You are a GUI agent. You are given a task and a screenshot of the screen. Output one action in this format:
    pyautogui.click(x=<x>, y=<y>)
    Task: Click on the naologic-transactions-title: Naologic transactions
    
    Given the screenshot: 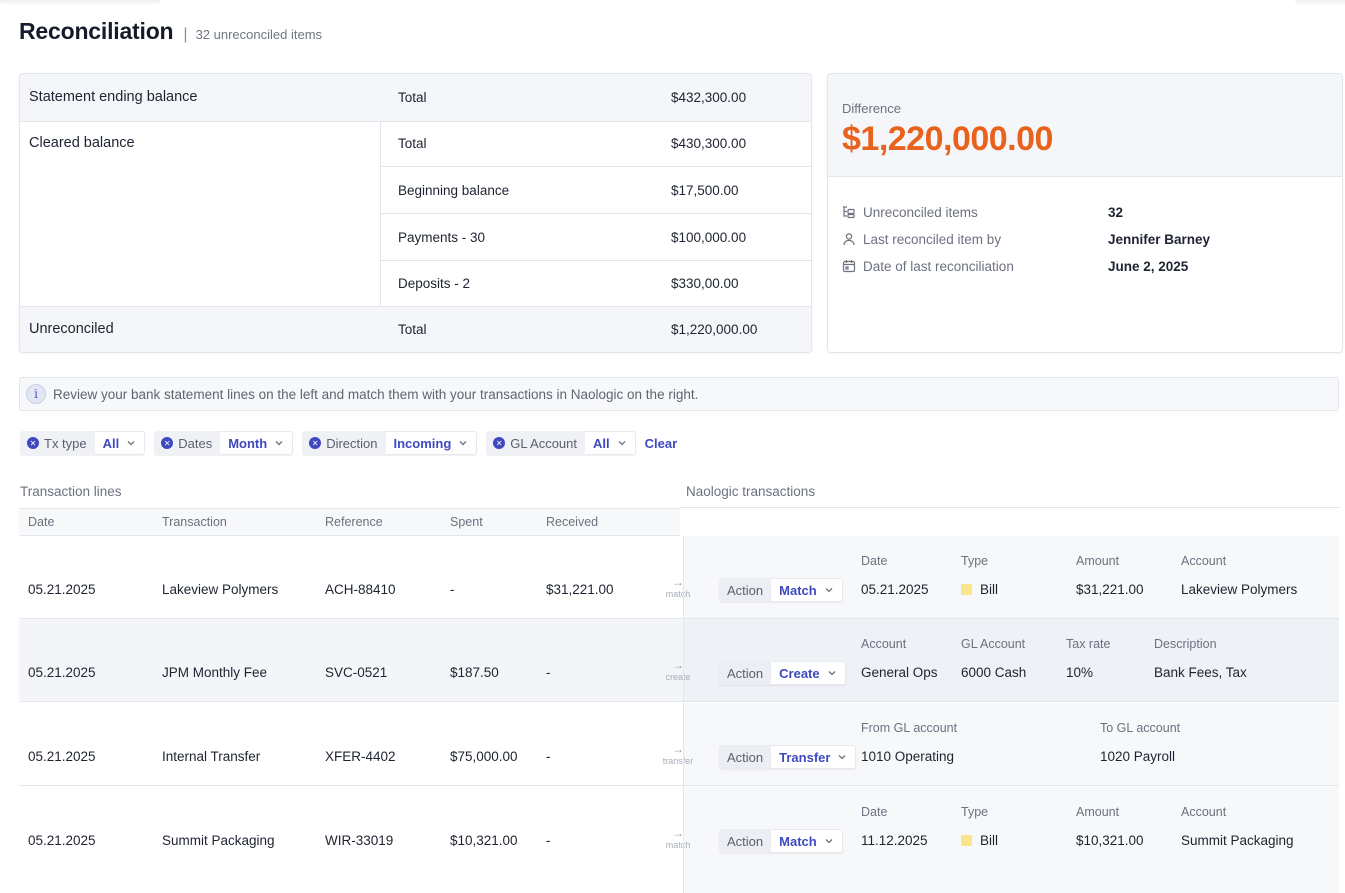 What is the action you would take?
    pyautogui.click(x=751, y=491)
    